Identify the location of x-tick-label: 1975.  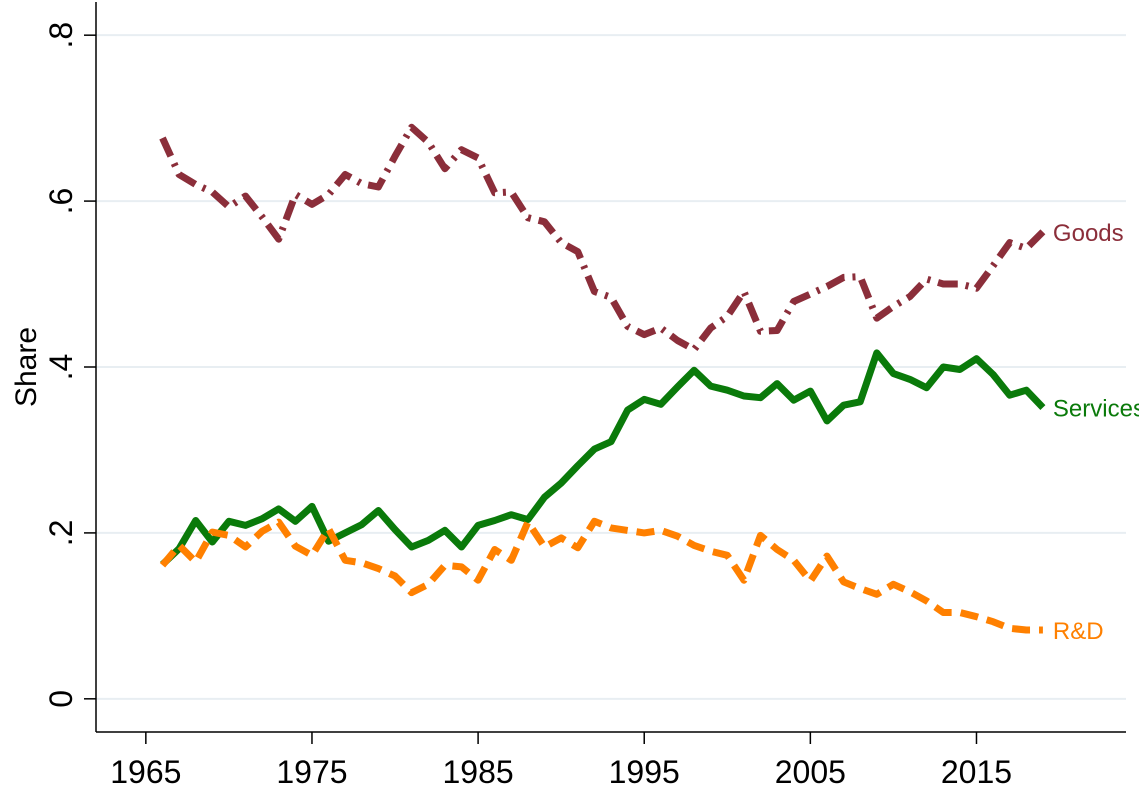
(311, 772).